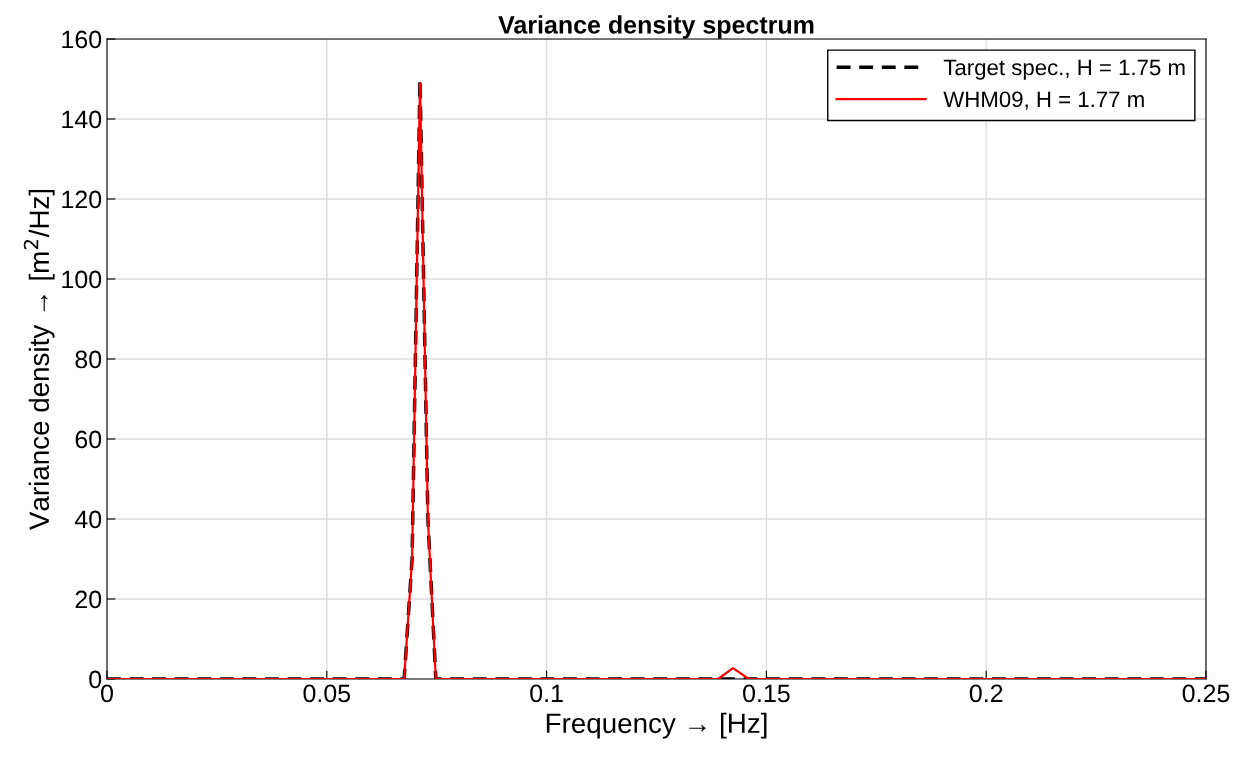 The width and height of the screenshot is (1245, 765). What do you see at coordinates (88, 439) in the screenshot?
I see `y-tick-label: 60` at bounding box center [88, 439].